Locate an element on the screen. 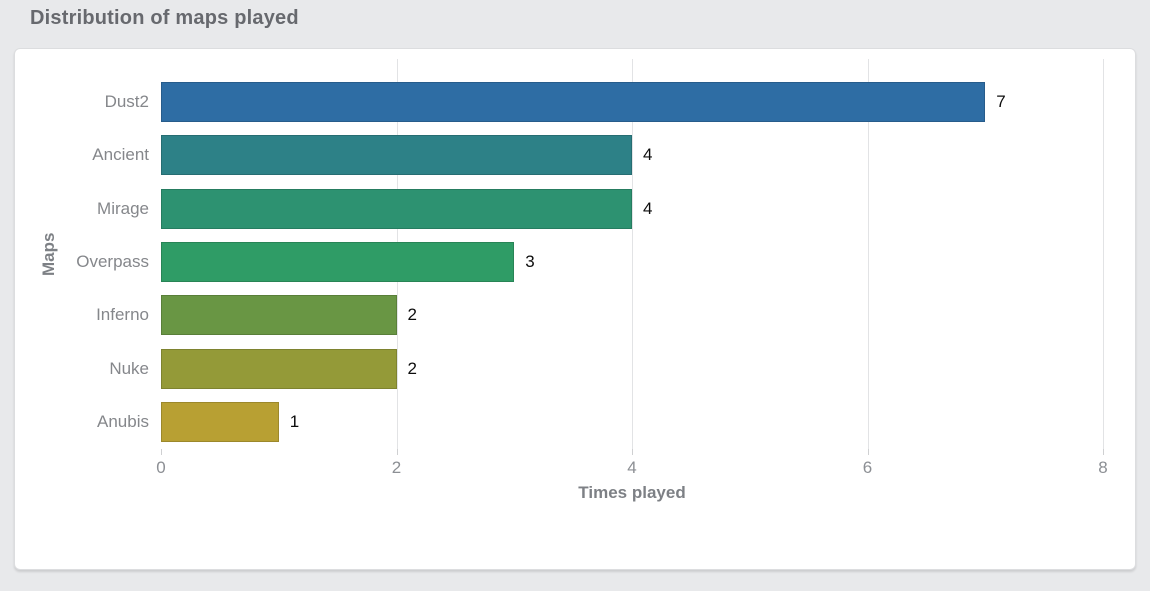 Image resolution: width=1150 pixels, height=591 pixels. bar-row-ancient: Ancient 4 is located at coordinates (597, 154).